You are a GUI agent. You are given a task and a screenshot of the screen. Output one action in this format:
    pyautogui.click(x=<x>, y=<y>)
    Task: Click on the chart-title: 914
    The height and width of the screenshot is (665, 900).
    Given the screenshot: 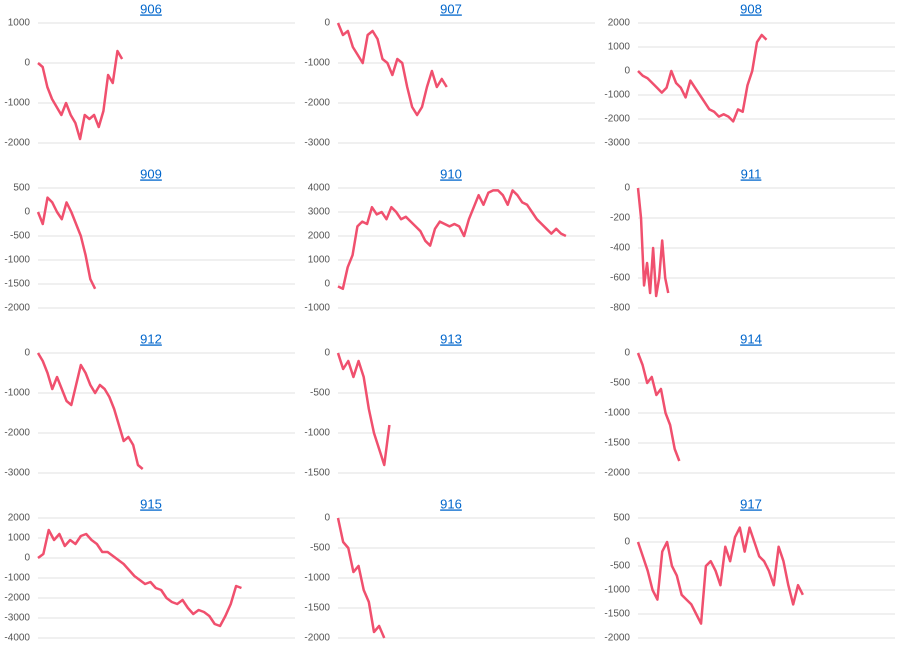 What is the action you would take?
    pyautogui.click(x=751, y=338)
    